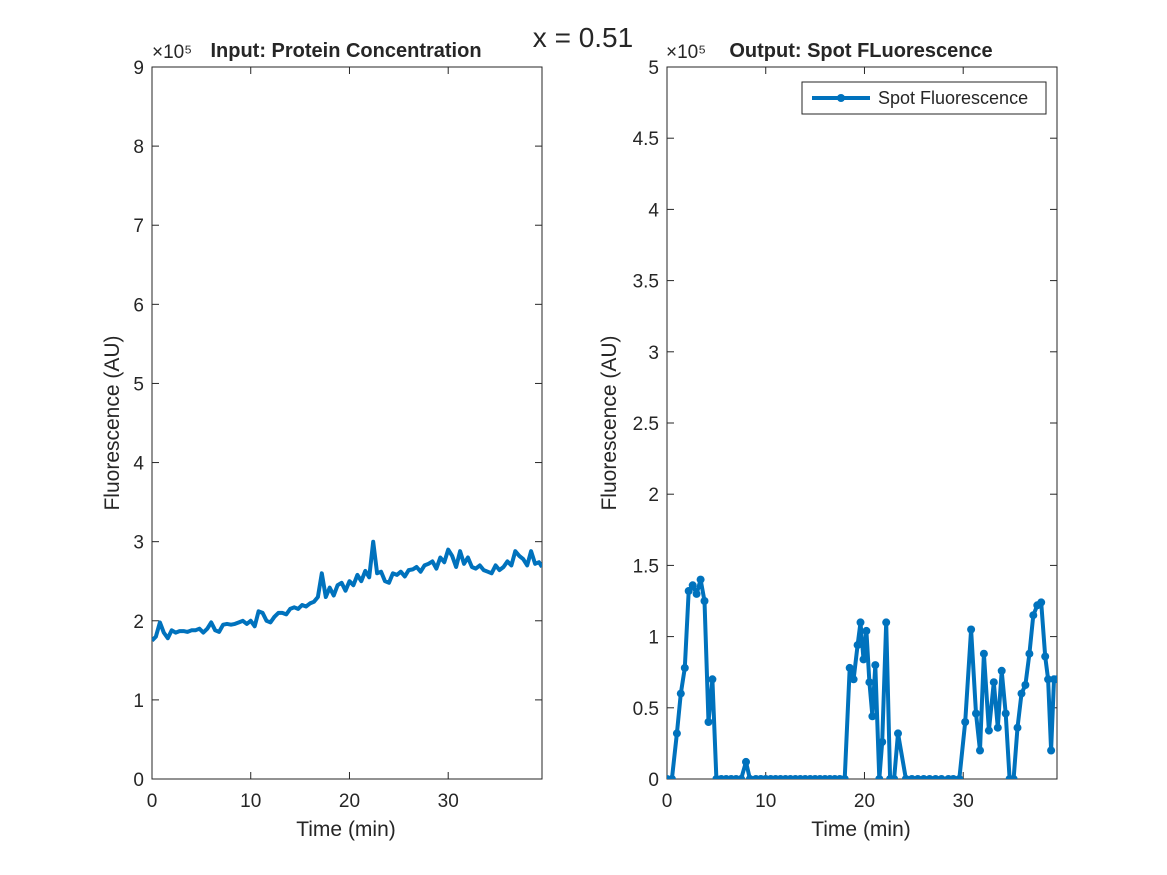 This screenshot has width=1167, height=875. I want to click on input-x-tick-label: 20, so click(349, 801).